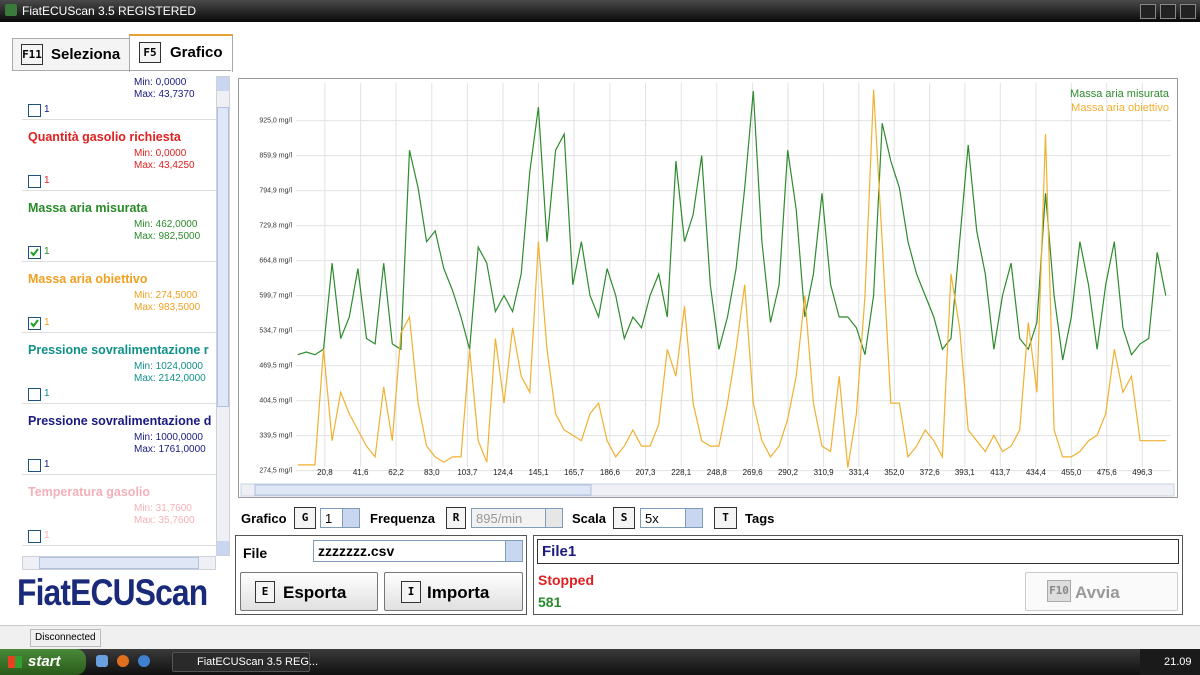 This screenshot has height=675, width=1200. What do you see at coordinates (32, 54) in the screenshot?
I see `tab-key: F11` at bounding box center [32, 54].